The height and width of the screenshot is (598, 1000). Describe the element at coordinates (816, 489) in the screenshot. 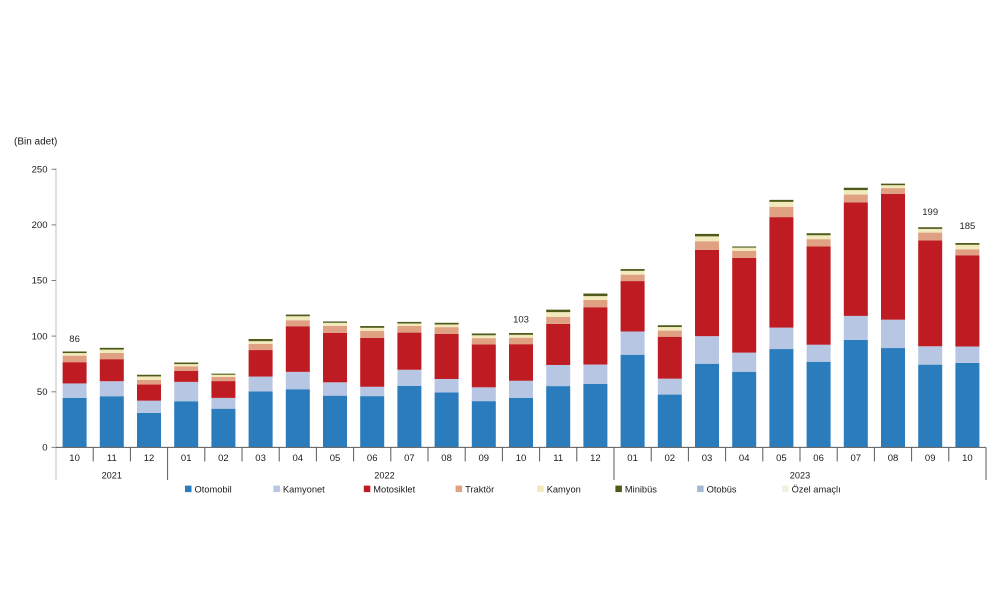

I see `svg-text: Özel amaçlı` at that location.